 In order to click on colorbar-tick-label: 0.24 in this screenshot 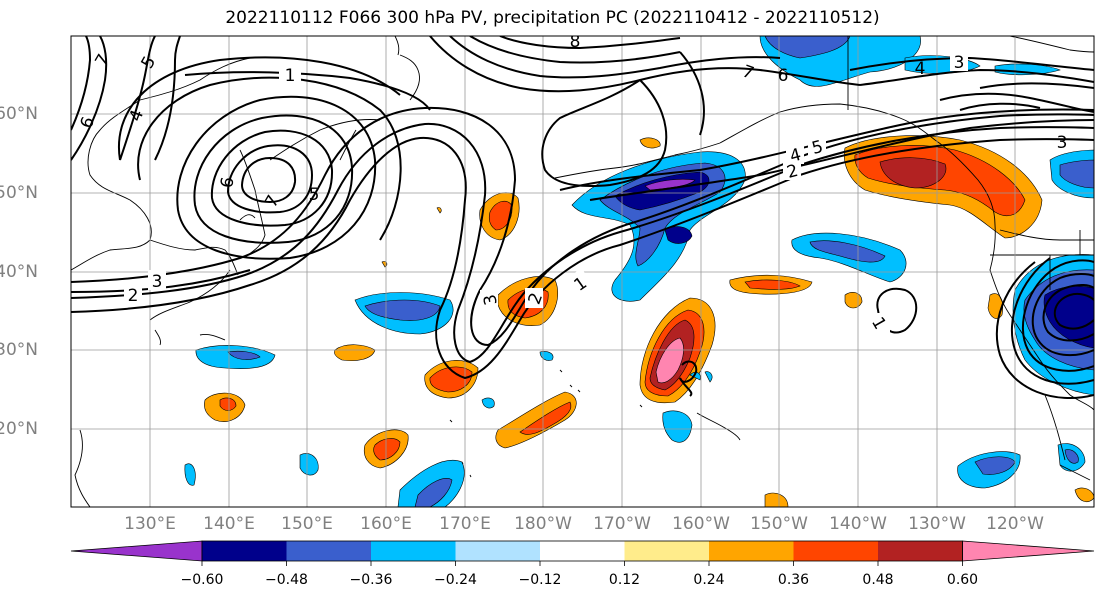, I will do `click(709, 580)`.